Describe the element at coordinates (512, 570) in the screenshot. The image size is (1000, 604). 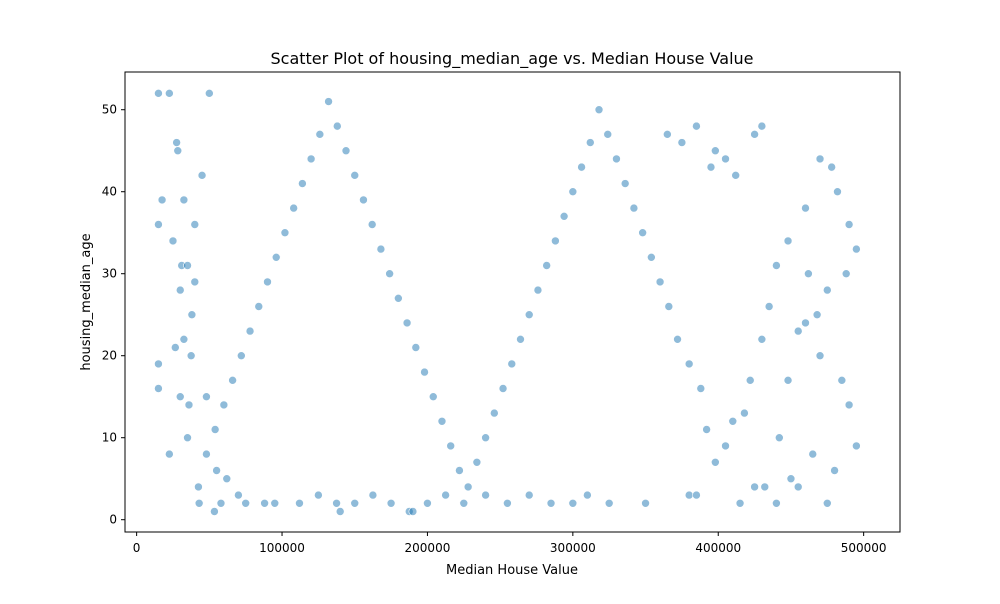
I see `x-axis-label: Median House Value` at that location.